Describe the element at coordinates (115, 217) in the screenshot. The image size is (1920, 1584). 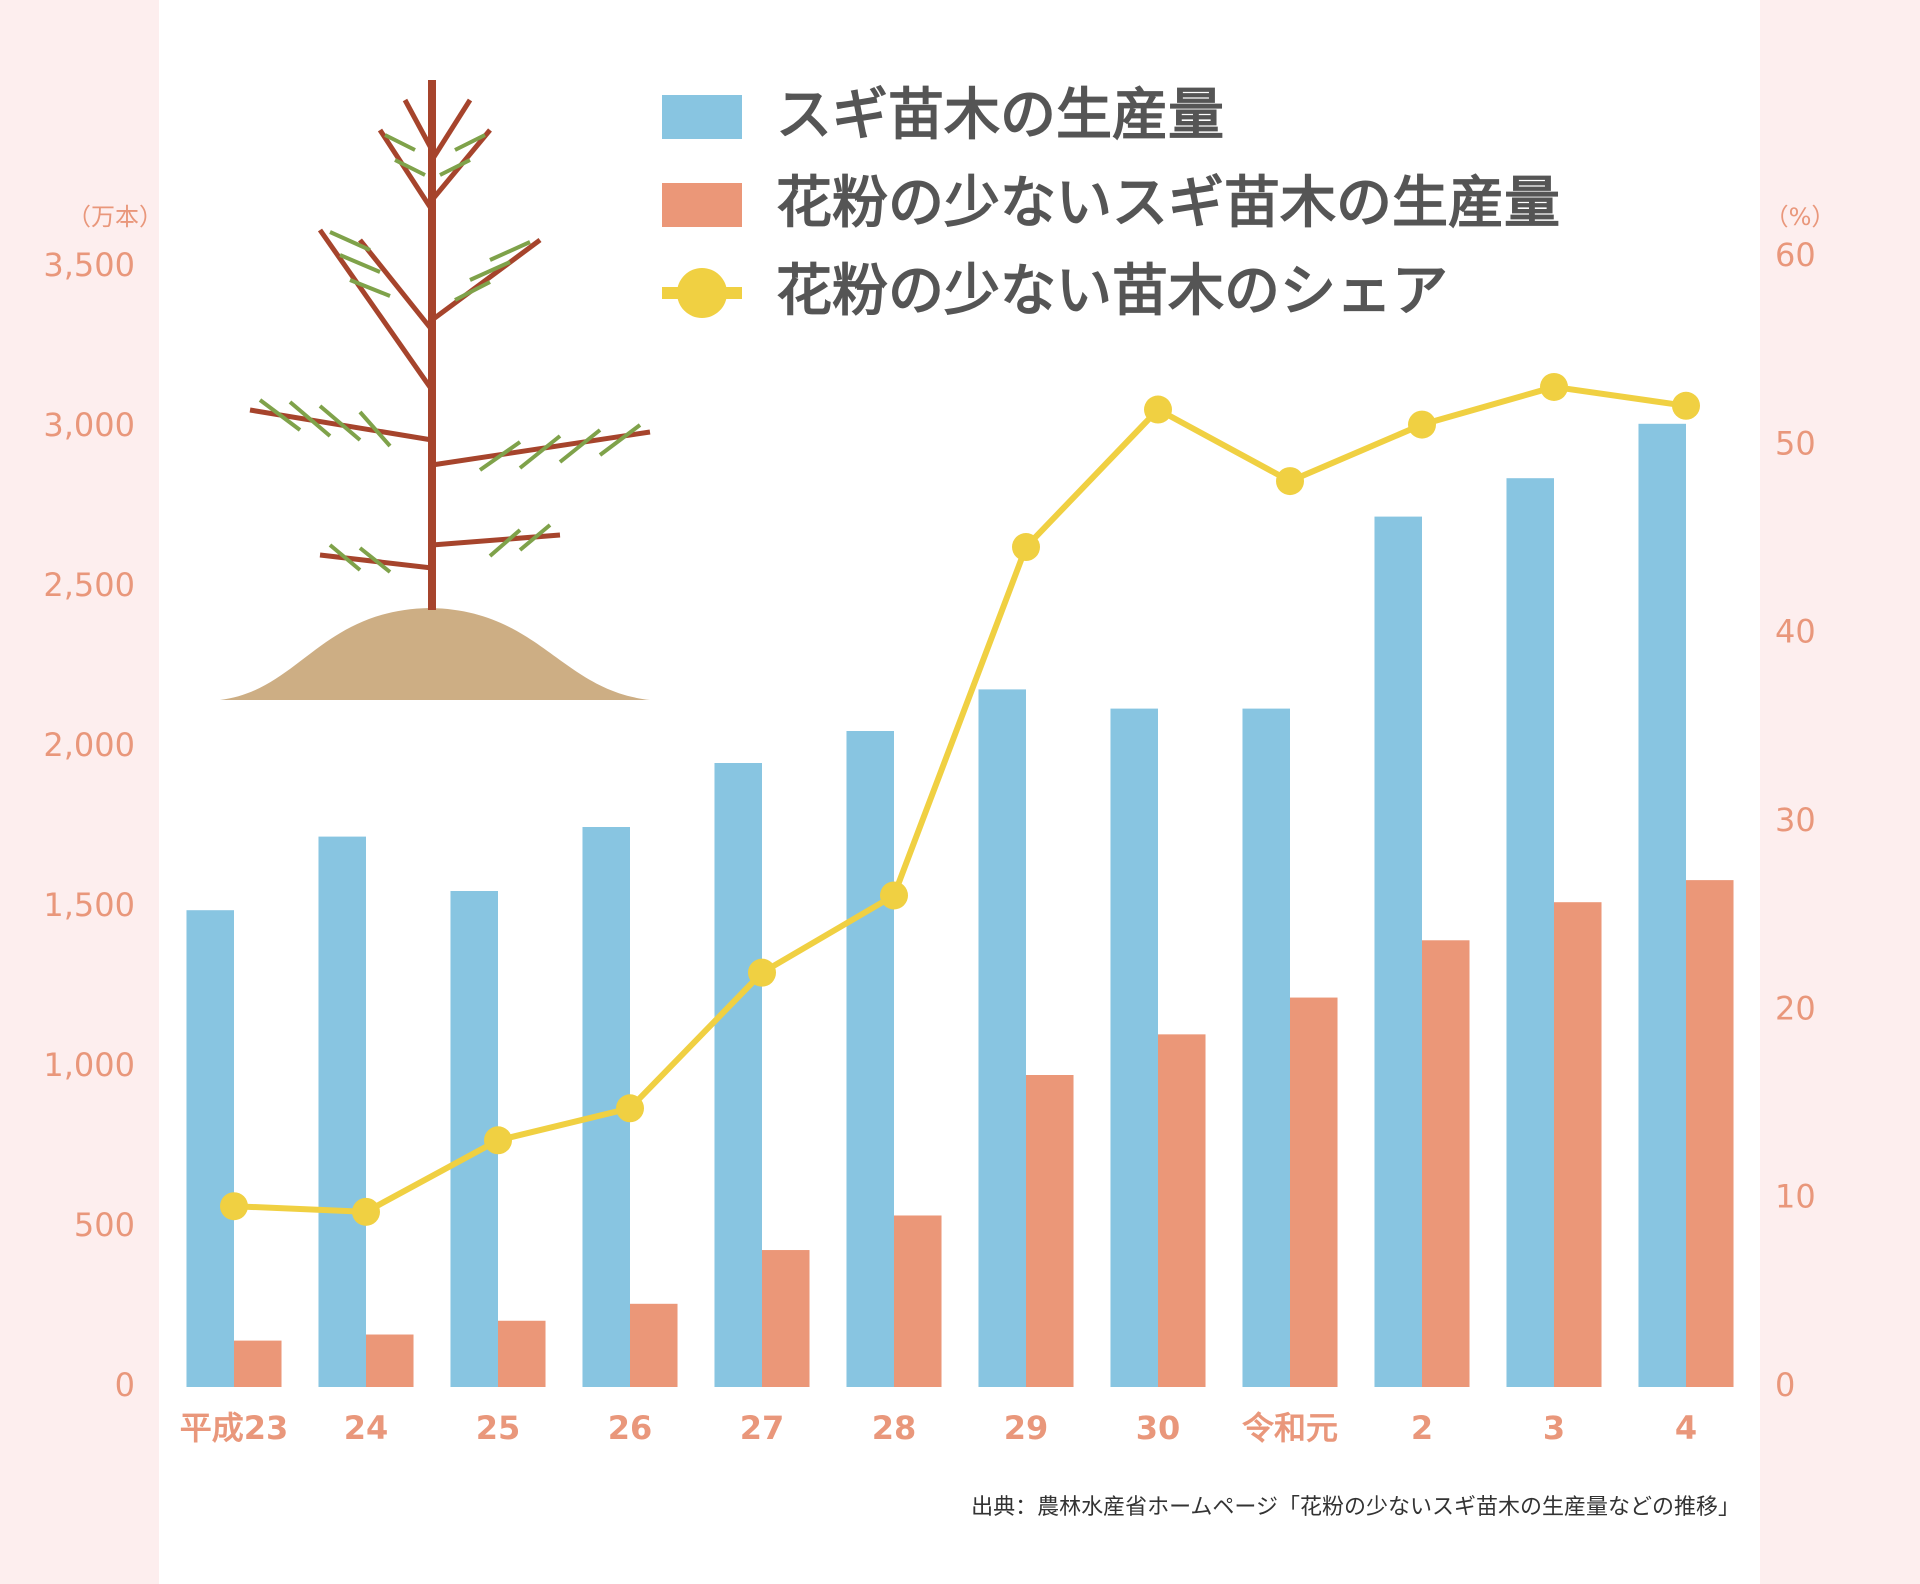
I see `y-axis-unit: （万本）` at that location.